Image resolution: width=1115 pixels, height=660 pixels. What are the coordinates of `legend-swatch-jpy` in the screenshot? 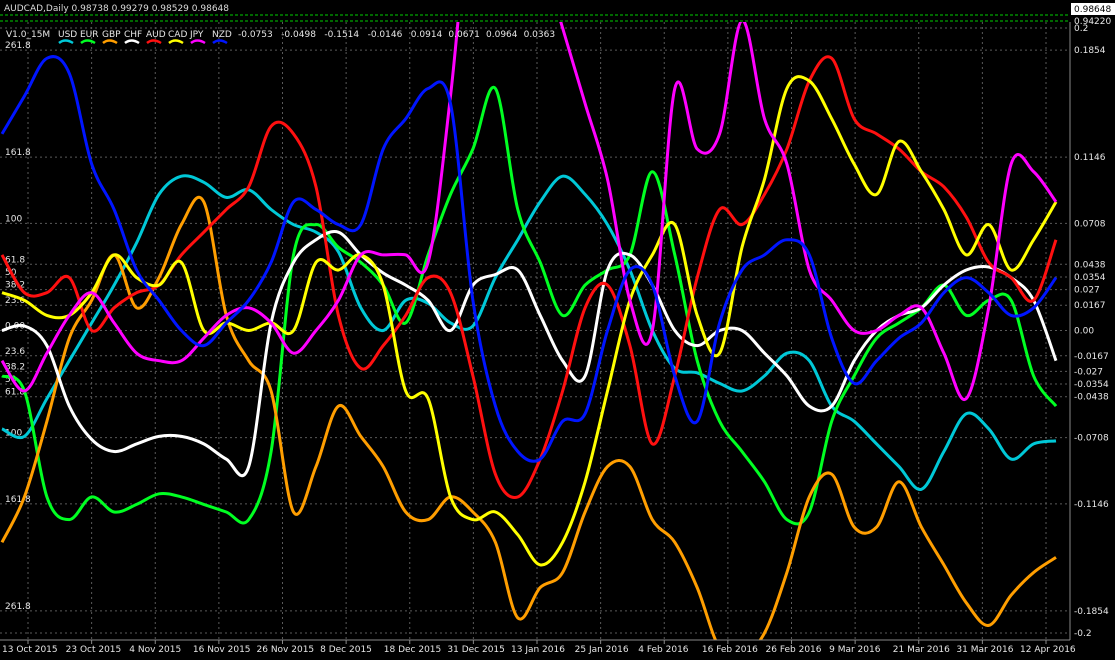 It's located at (198, 42).